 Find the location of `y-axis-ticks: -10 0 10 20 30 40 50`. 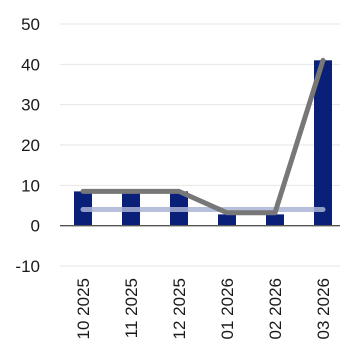

y-axis-ticks: -10 0 10 20 30 40 50 is located at coordinates (27, 145).